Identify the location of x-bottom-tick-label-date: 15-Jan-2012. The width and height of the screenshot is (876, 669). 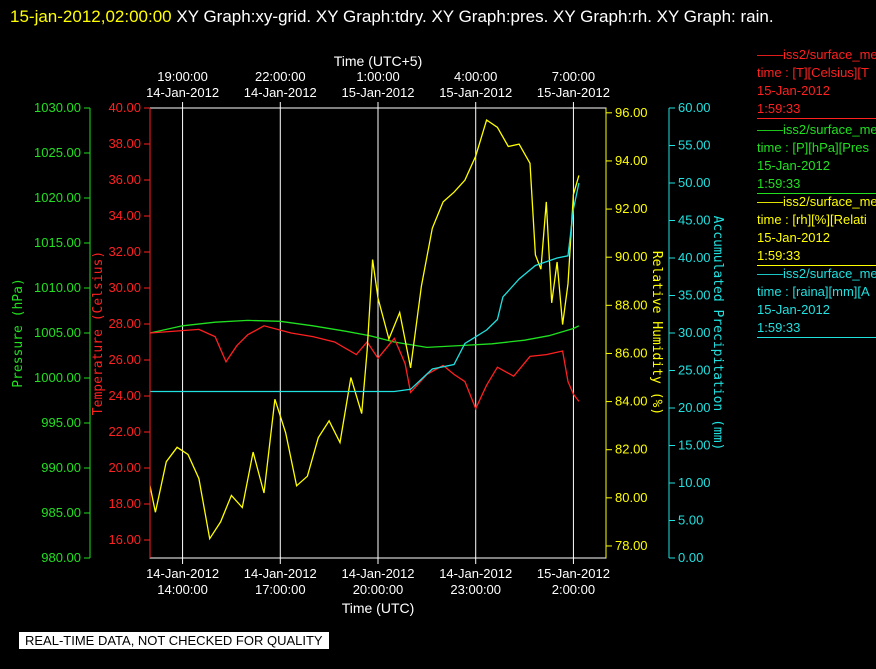
(573, 573).